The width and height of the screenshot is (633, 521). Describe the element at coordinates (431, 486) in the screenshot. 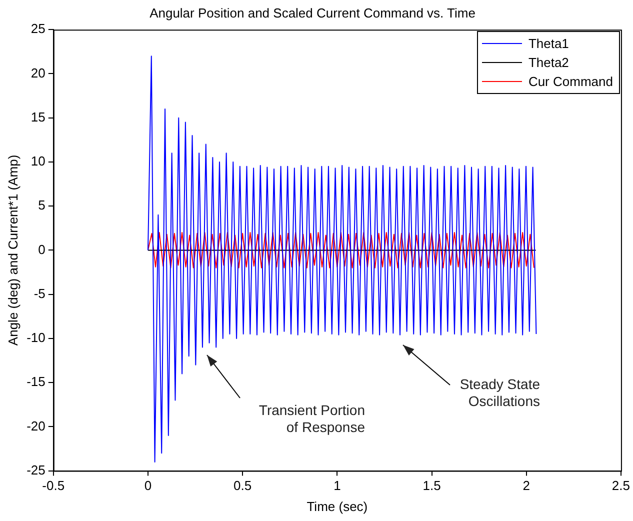

I see `x-tick-label: 1.5` at that location.